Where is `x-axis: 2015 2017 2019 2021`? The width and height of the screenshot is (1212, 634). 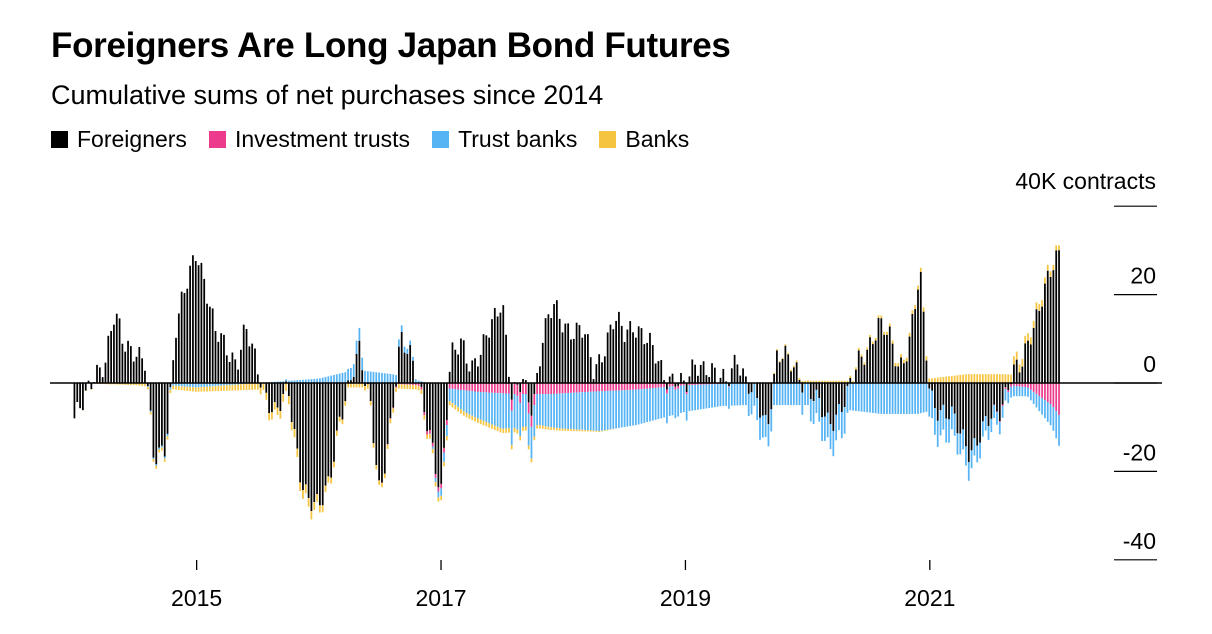 x-axis: 2015 2017 2019 2021 is located at coordinates (563, 585).